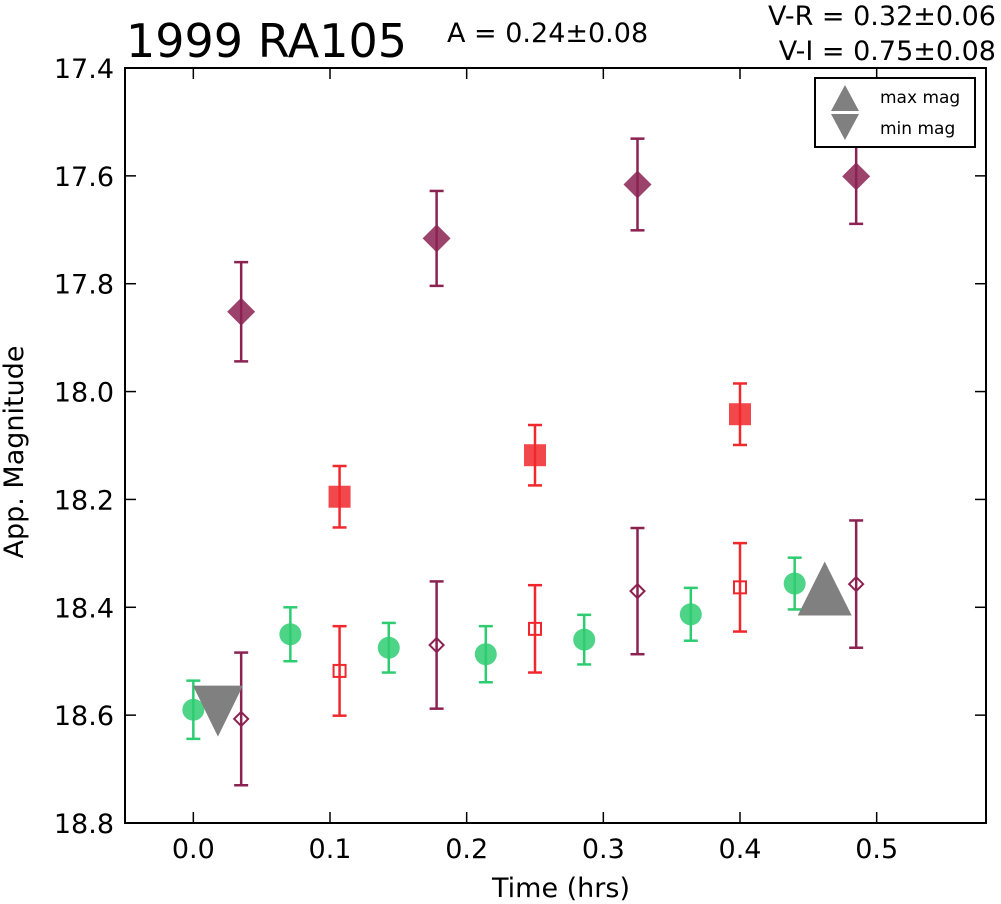 The height and width of the screenshot is (904, 1001). I want to click on y-axis-label: App. Magnitude, so click(15, 452).